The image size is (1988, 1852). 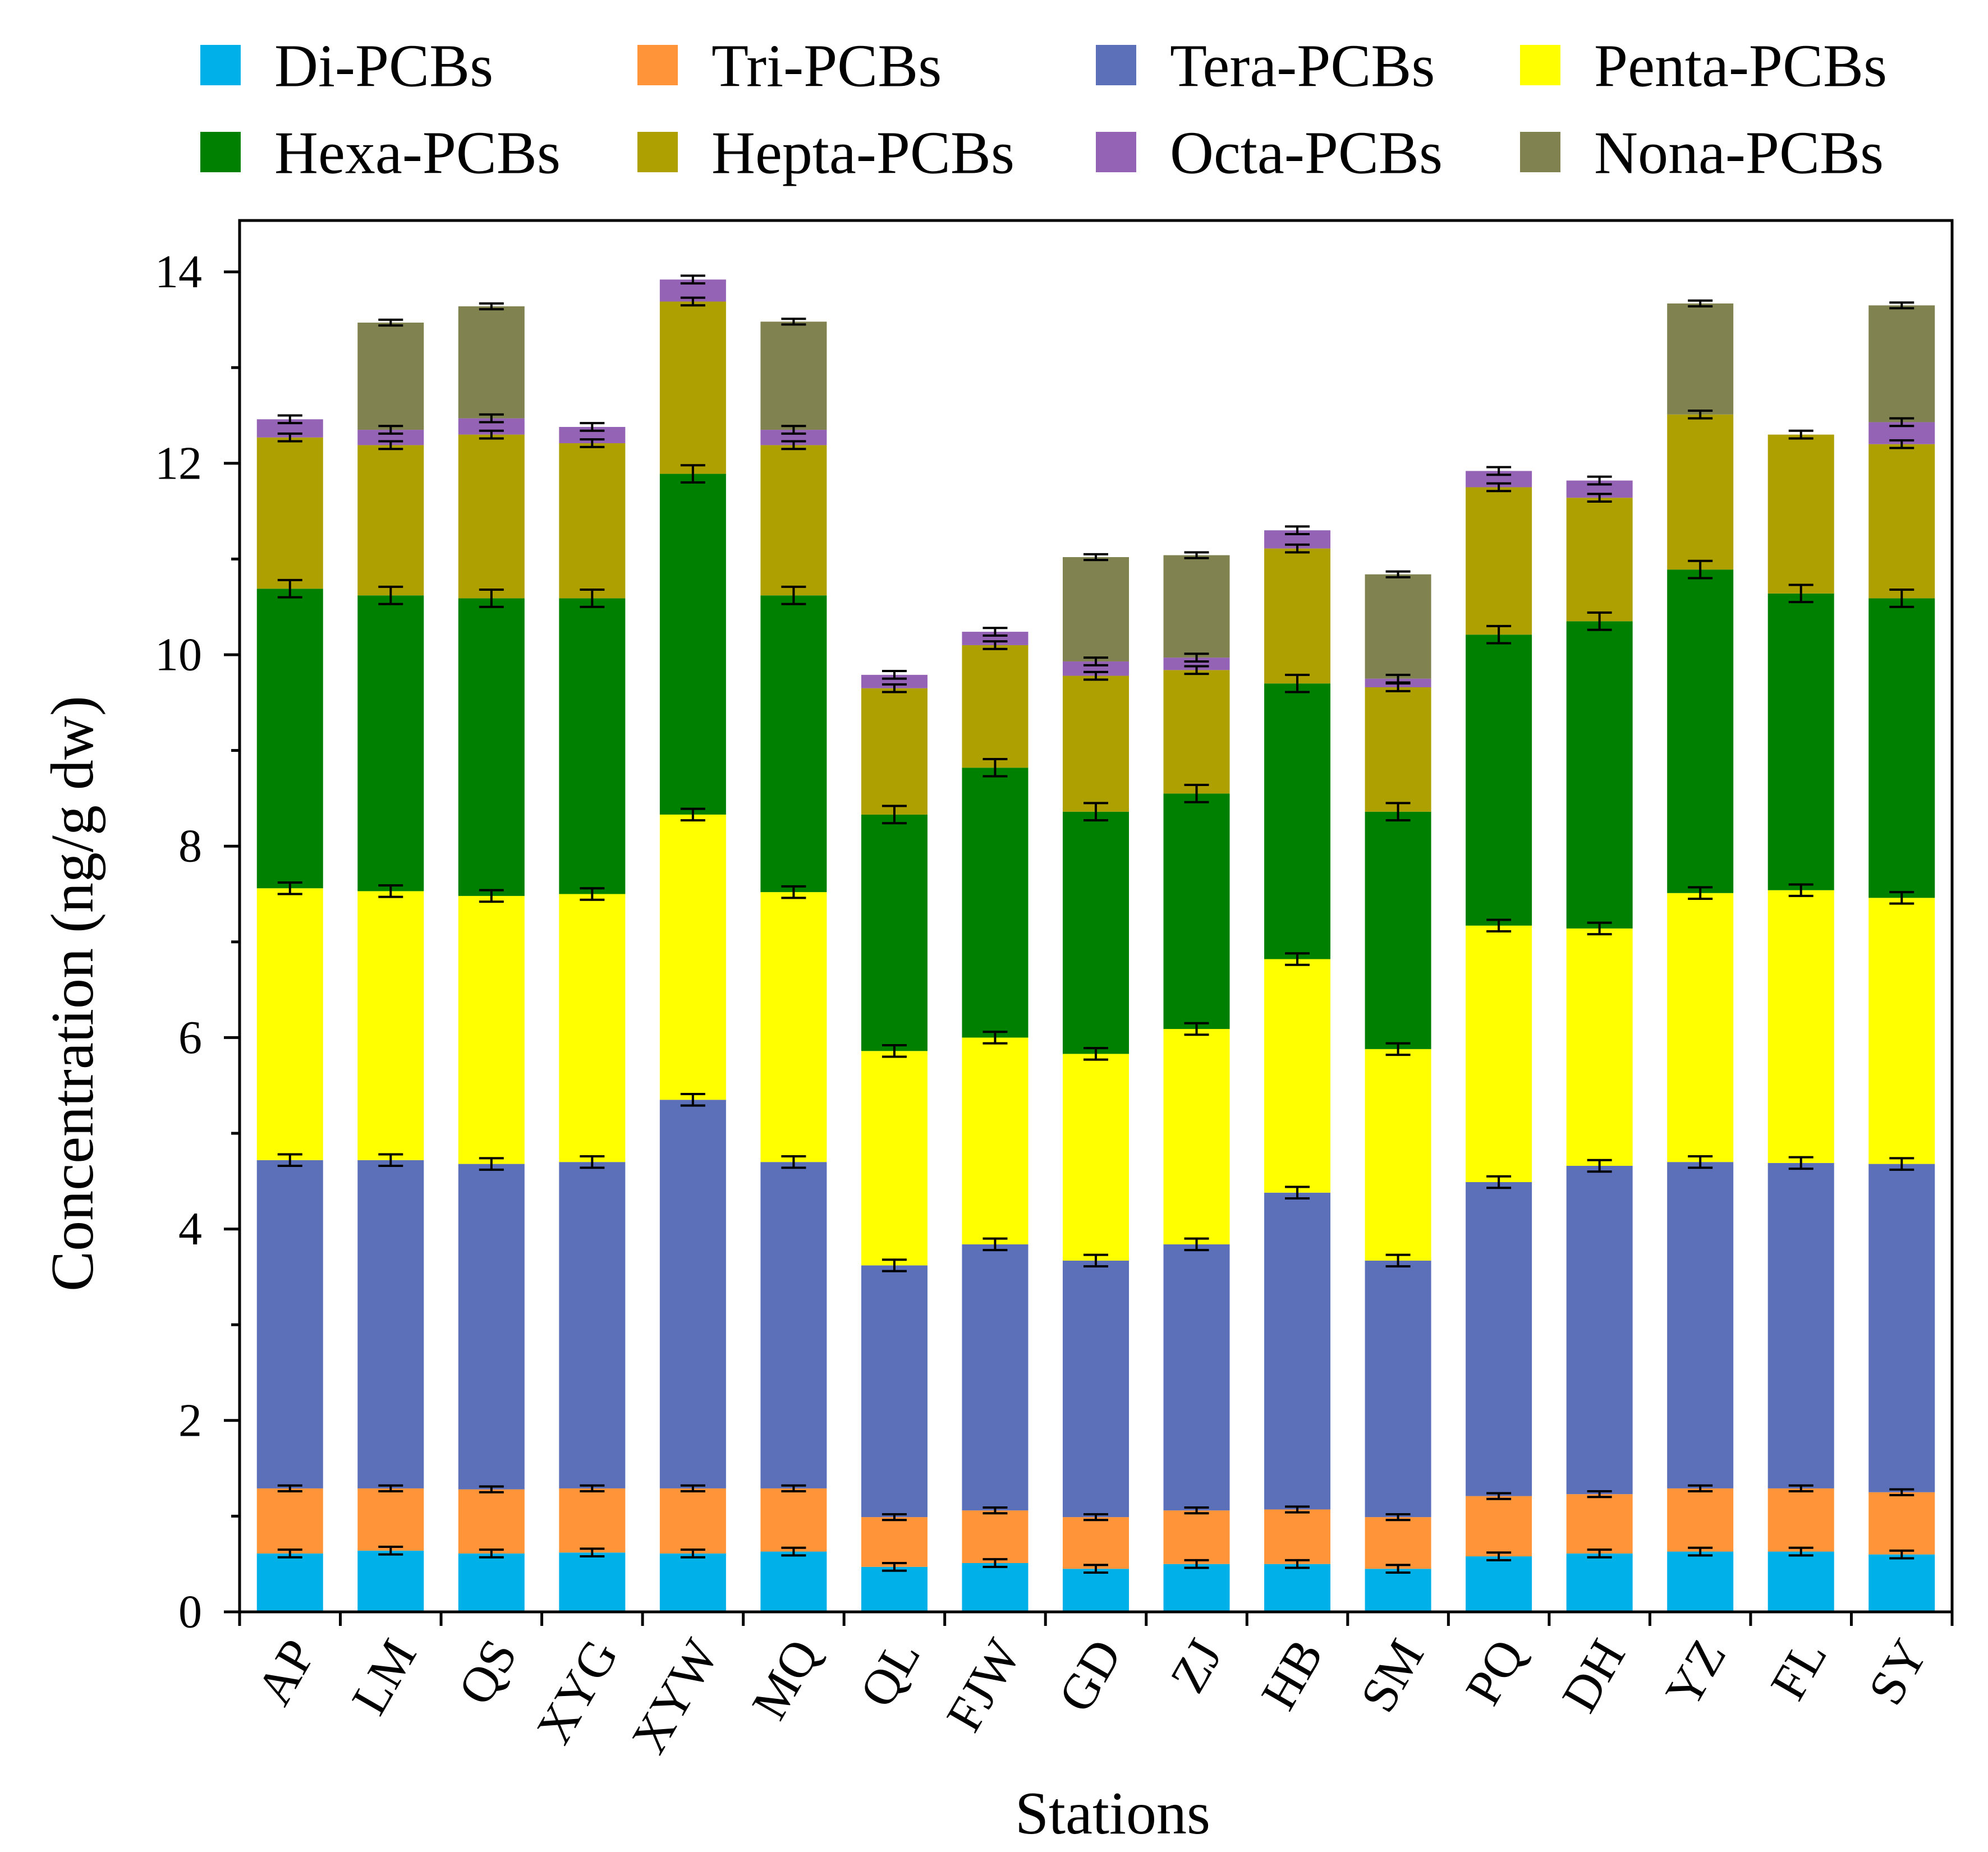 What do you see at coordinates (592, 1325) in the screenshot?
I see `bar-segment-tera-pcbs-xyg` at bounding box center [592, 1325].